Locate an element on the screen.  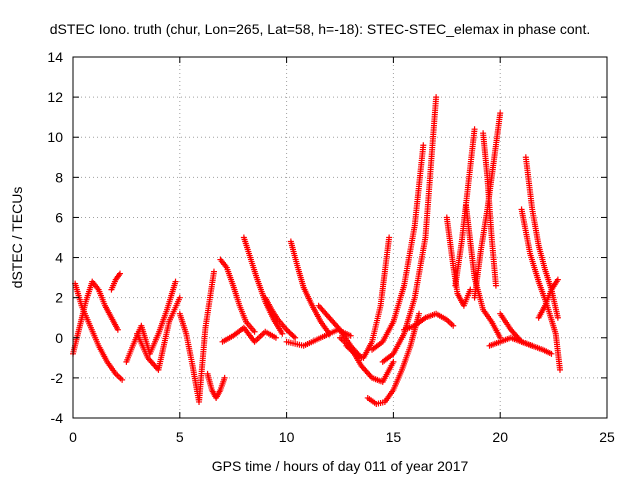
y-tick-label: 4 is located at coordinates (59, 258).